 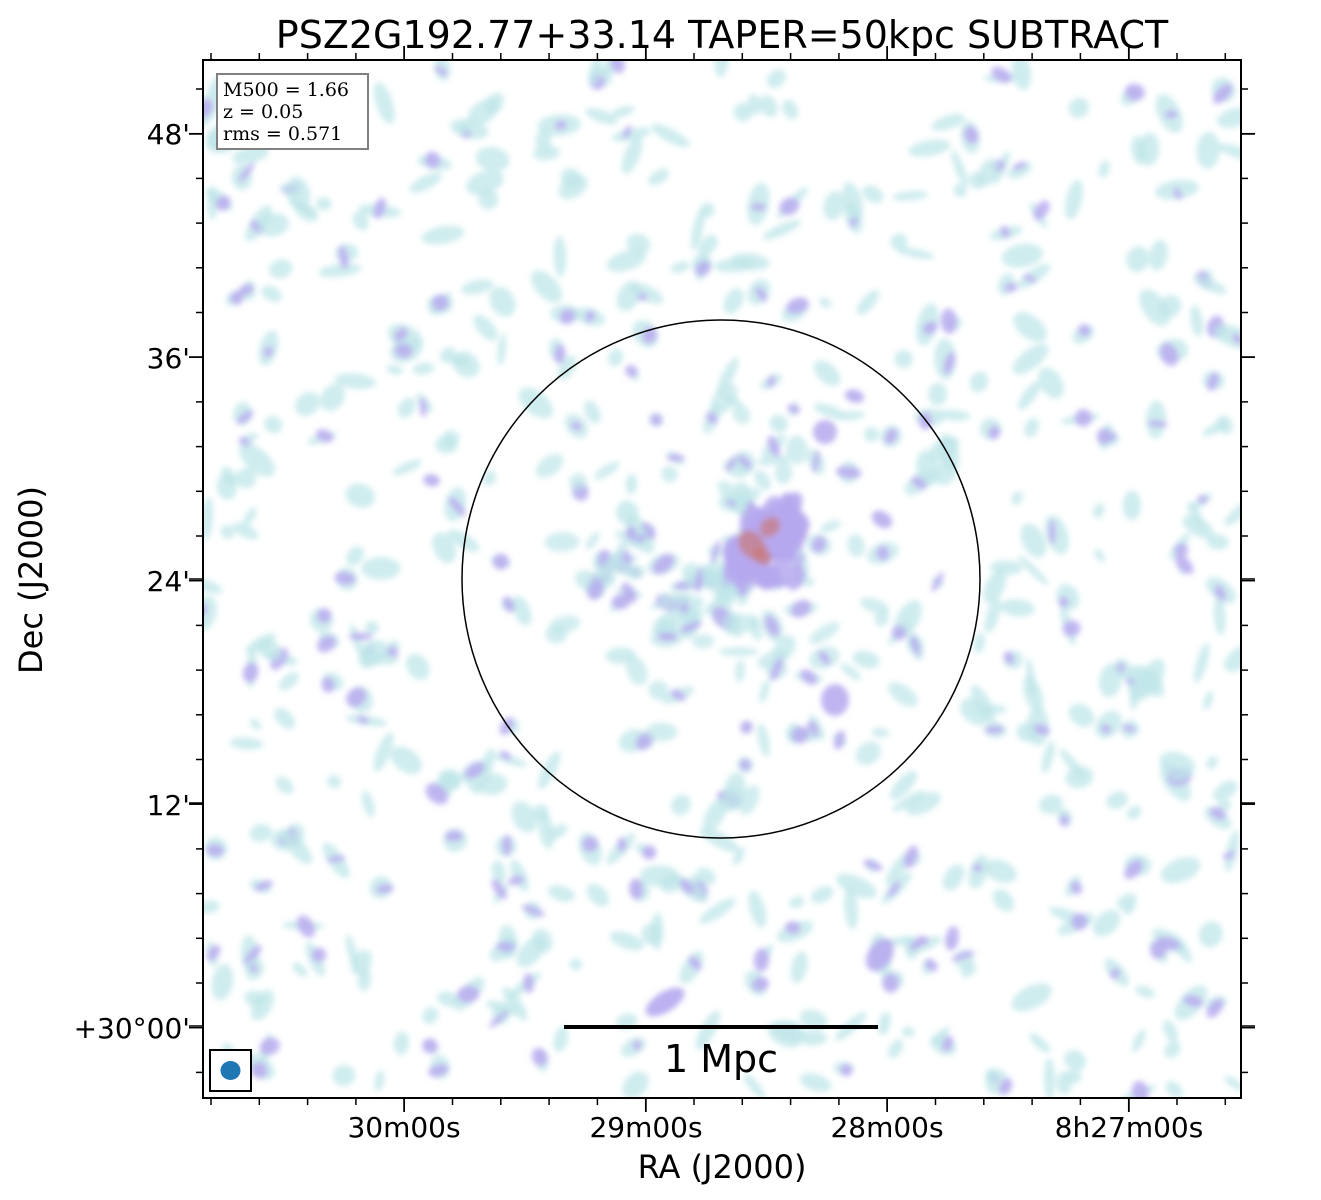 What do you see at coordinates (132, 1028) in the screenshot?
I see `y-tick-label: +30°00'` at bounding box center [132, 1028].